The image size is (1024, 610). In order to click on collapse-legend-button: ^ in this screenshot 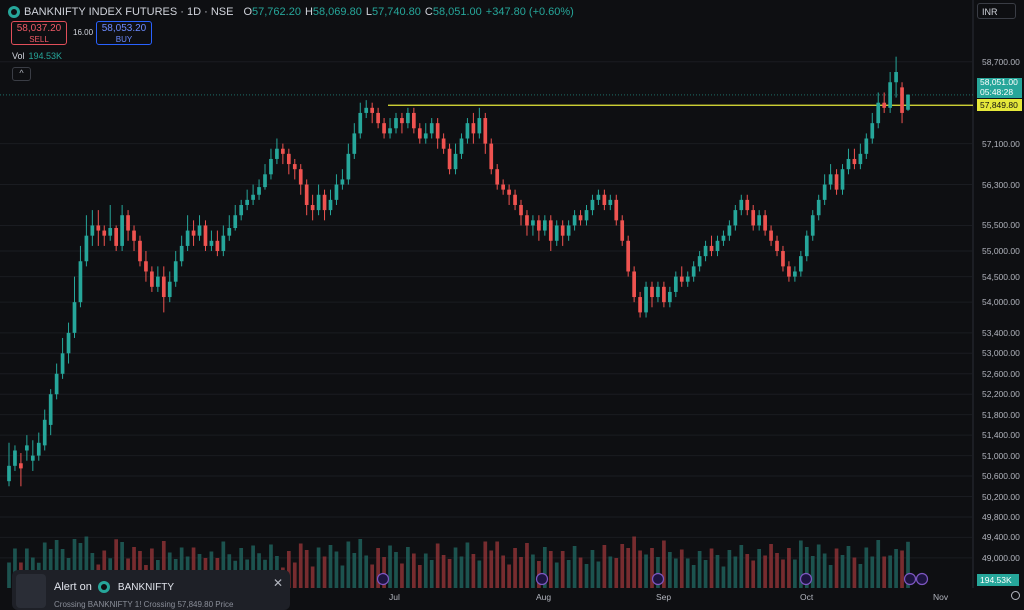, I will do `click(21, 74)`.